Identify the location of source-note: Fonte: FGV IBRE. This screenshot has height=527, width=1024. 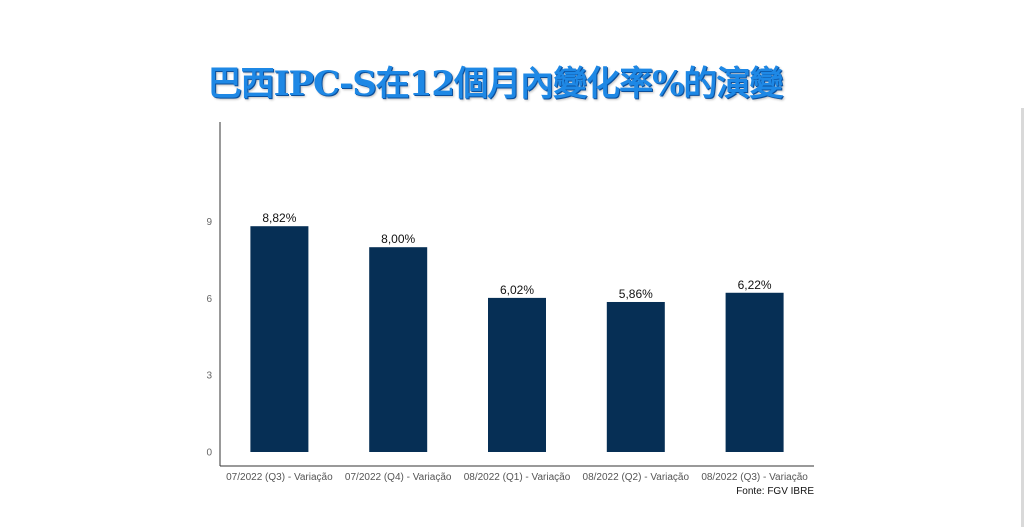
(775, 491).